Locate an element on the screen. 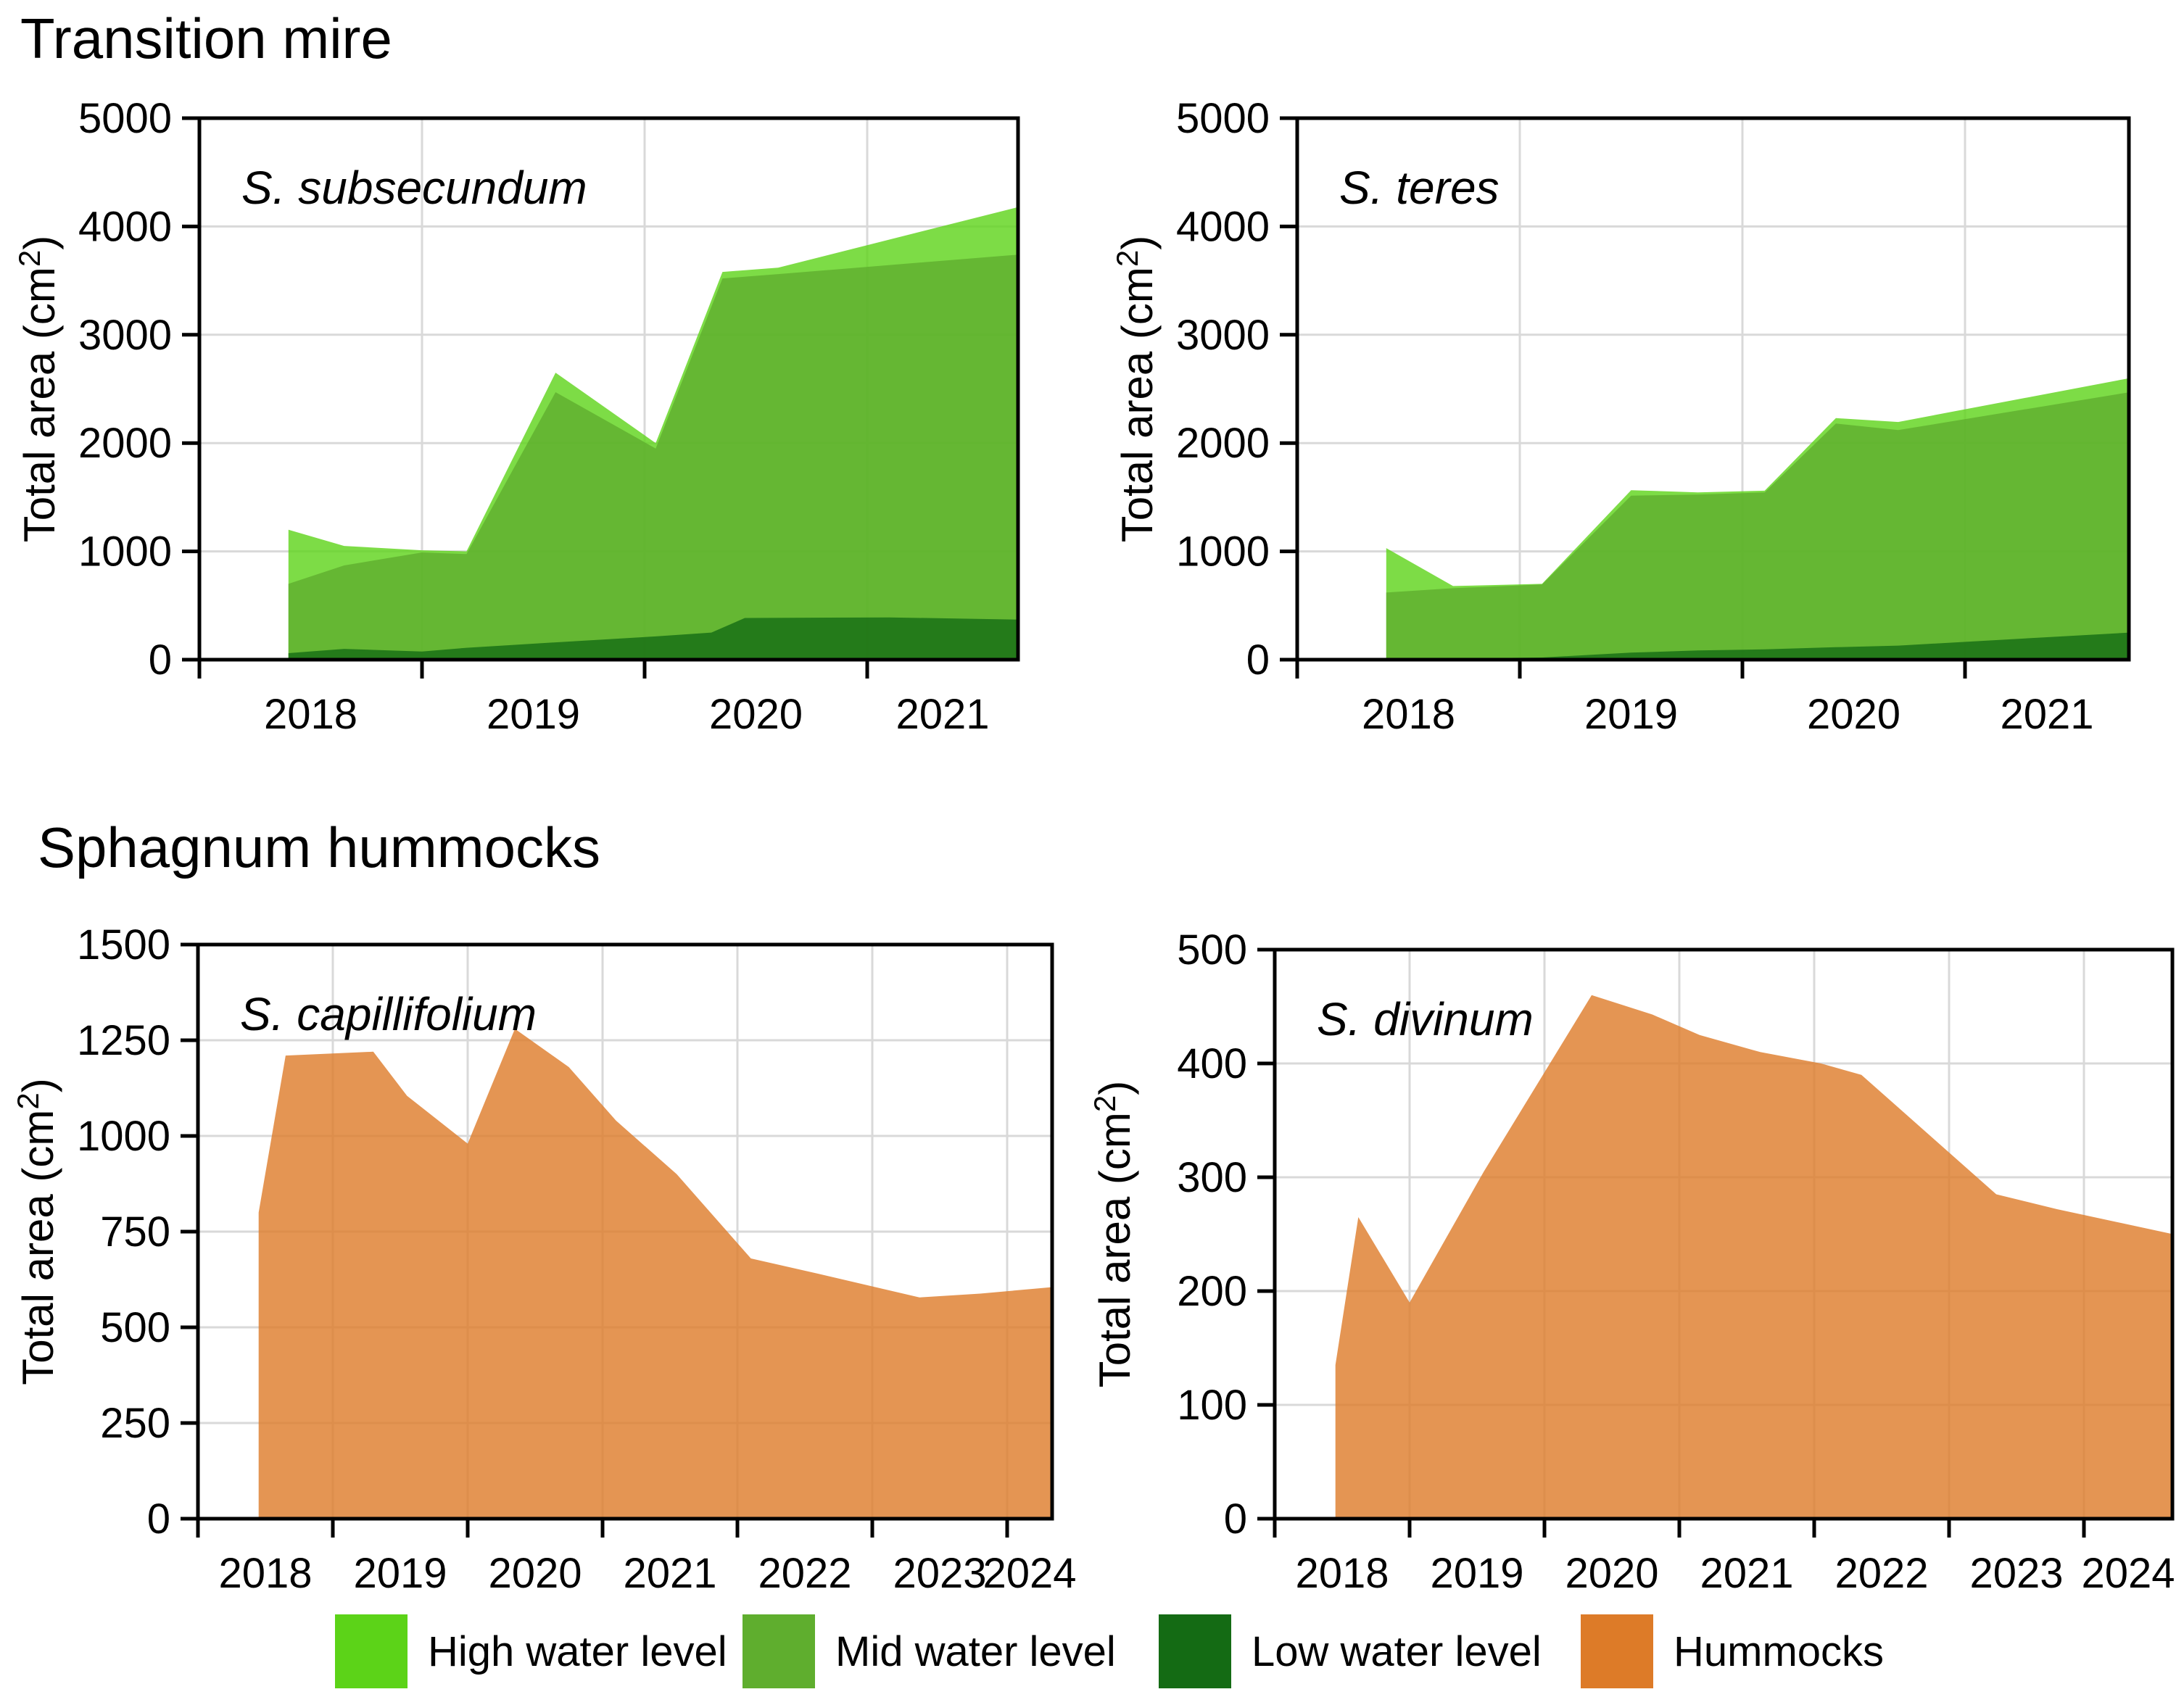  legend-item-low-water: Low water level is located at coordinates (1350, 1651).